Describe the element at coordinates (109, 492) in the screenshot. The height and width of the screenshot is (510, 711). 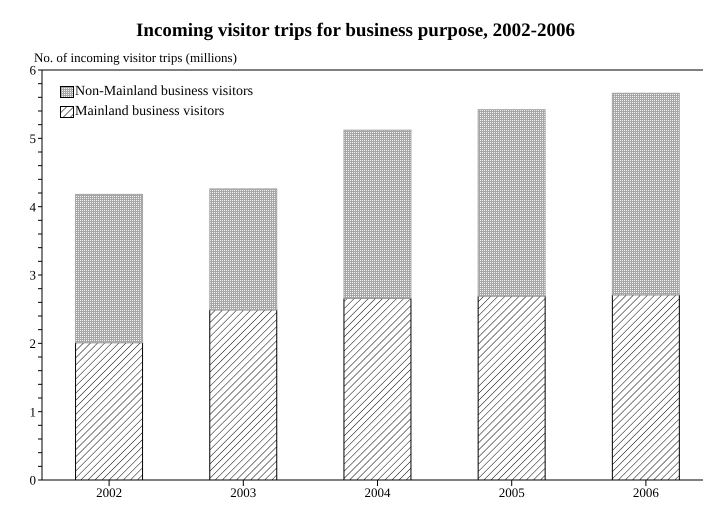
I see `x-tick-label: 2002` at that location.